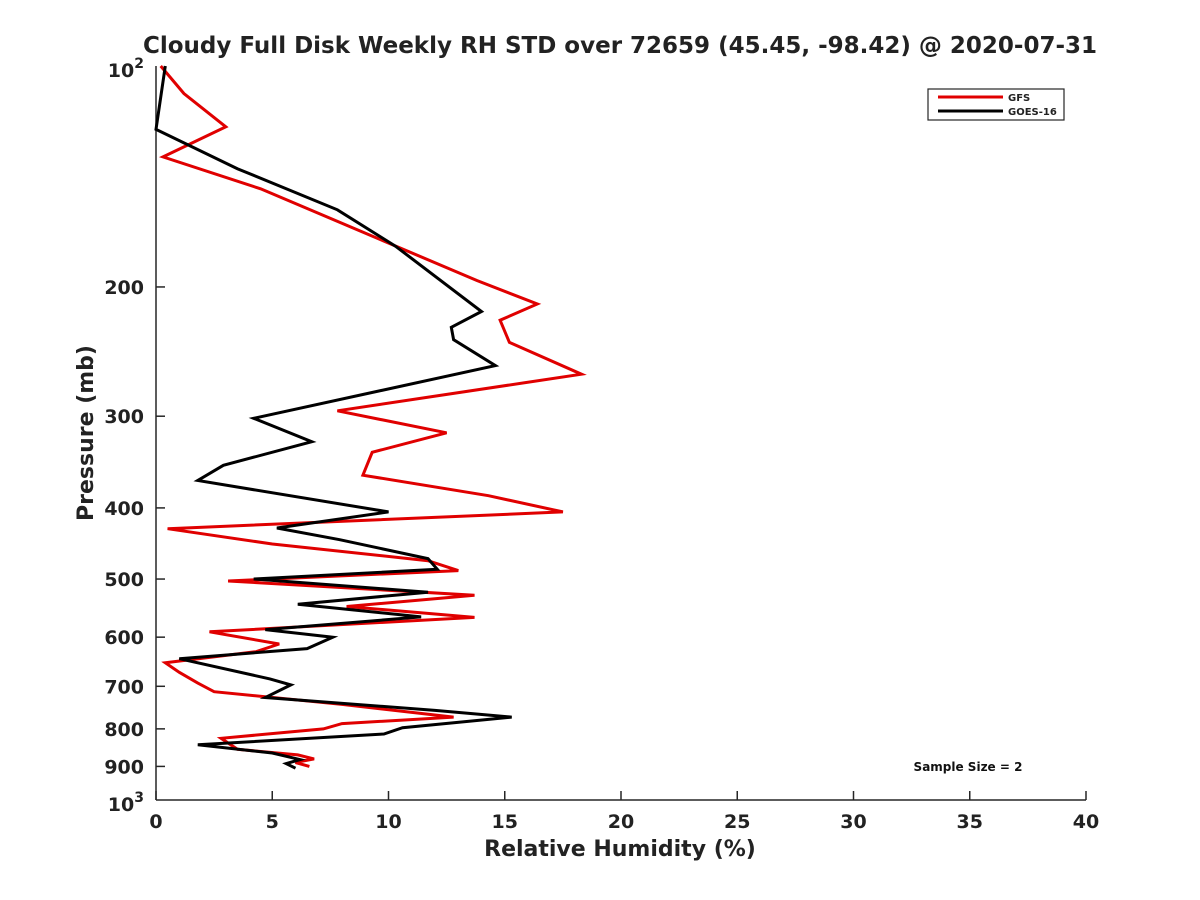 This screenshot has width=1200, height=900. I want to click on y-tick-label: 500, so click(124, 580).